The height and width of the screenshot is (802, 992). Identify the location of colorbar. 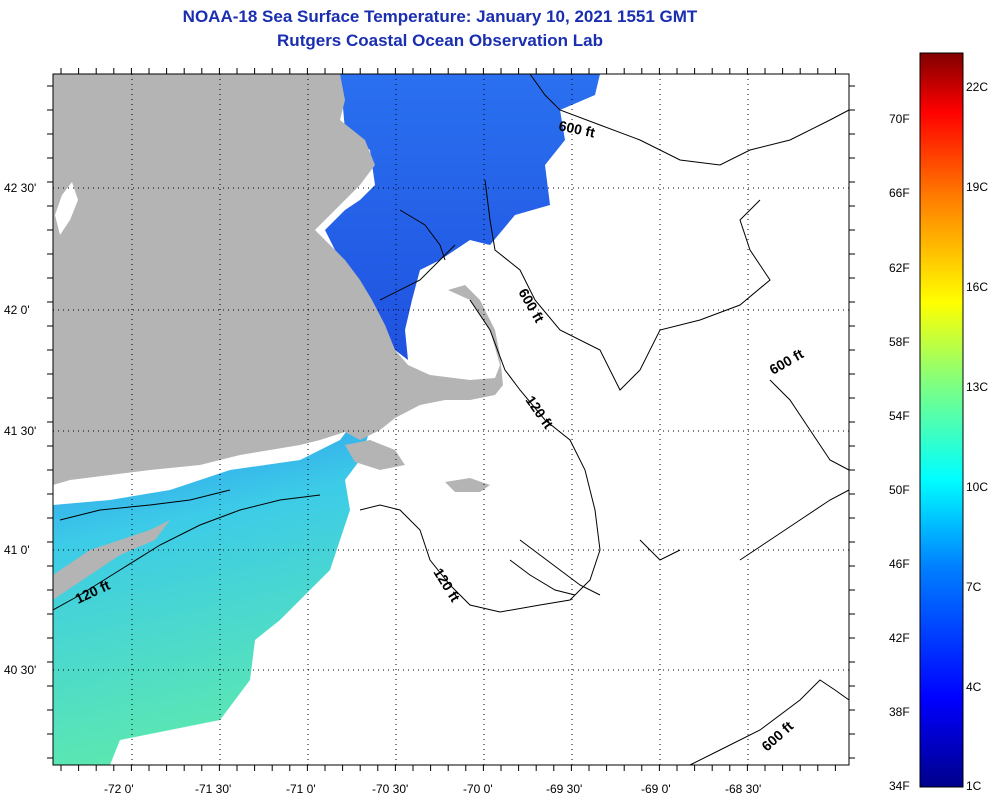
(941, 420).